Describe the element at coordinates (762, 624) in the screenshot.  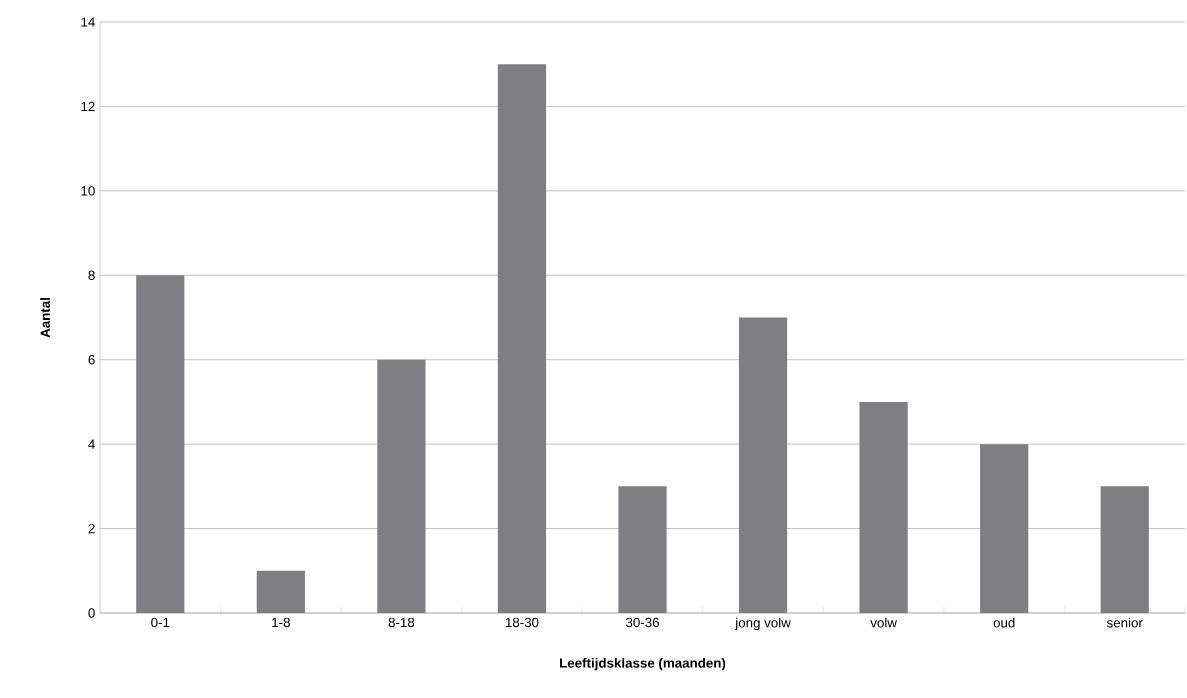
I see `x-tick-label: jong volw` at that location.